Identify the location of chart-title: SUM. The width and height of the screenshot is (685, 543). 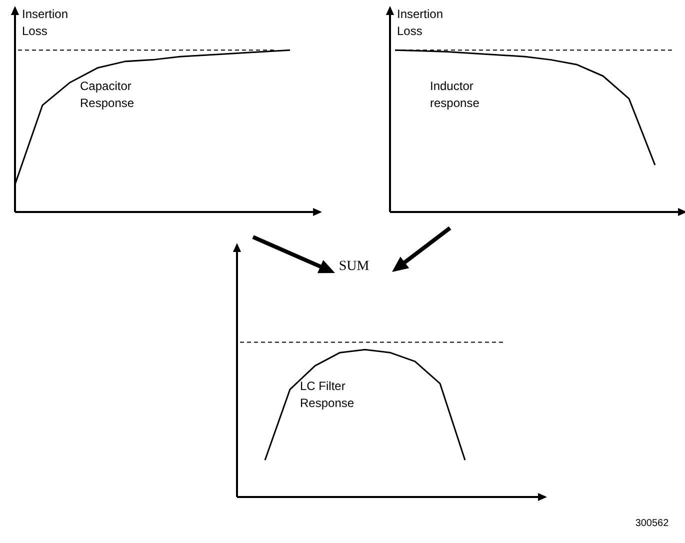
(354, 267).